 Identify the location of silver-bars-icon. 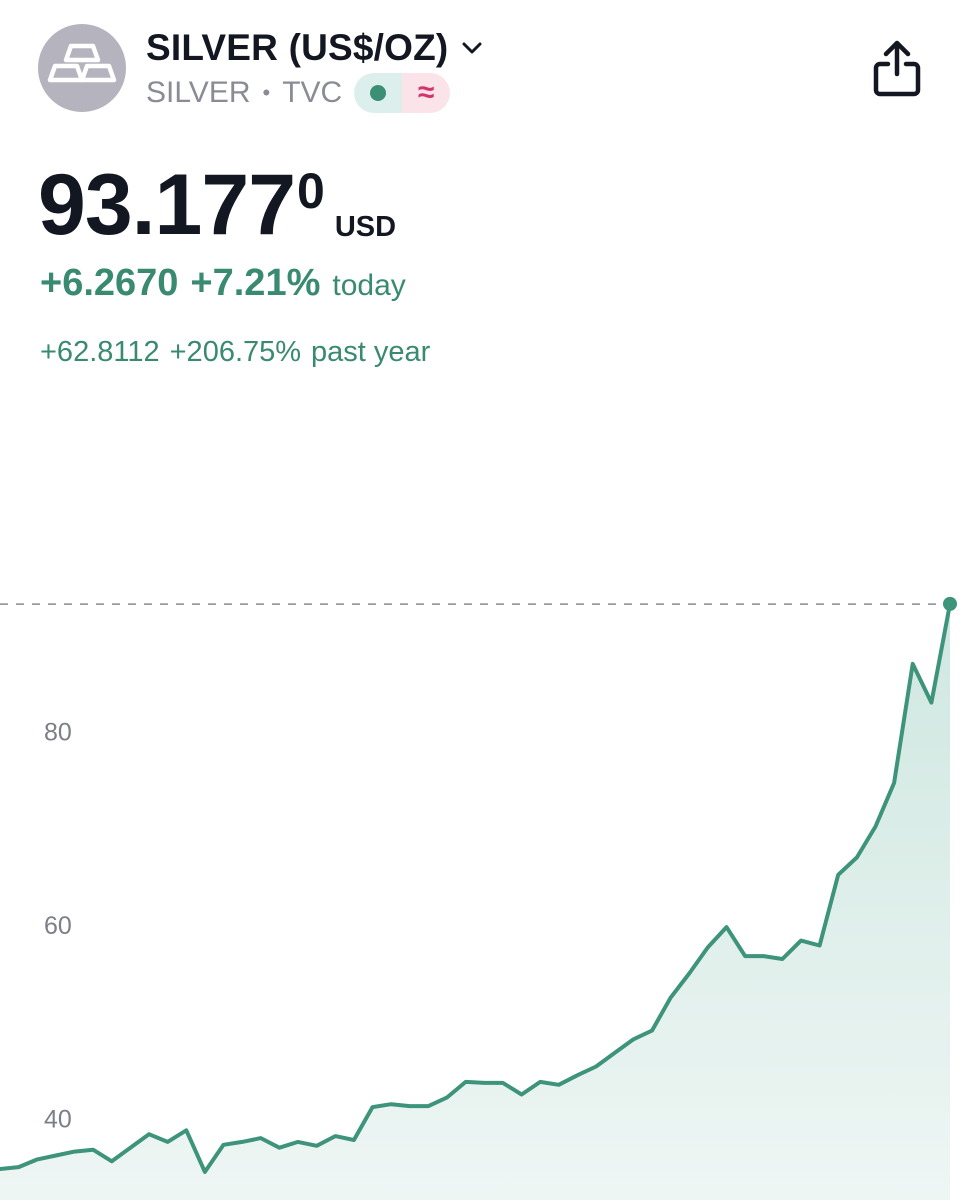
(82, 68).